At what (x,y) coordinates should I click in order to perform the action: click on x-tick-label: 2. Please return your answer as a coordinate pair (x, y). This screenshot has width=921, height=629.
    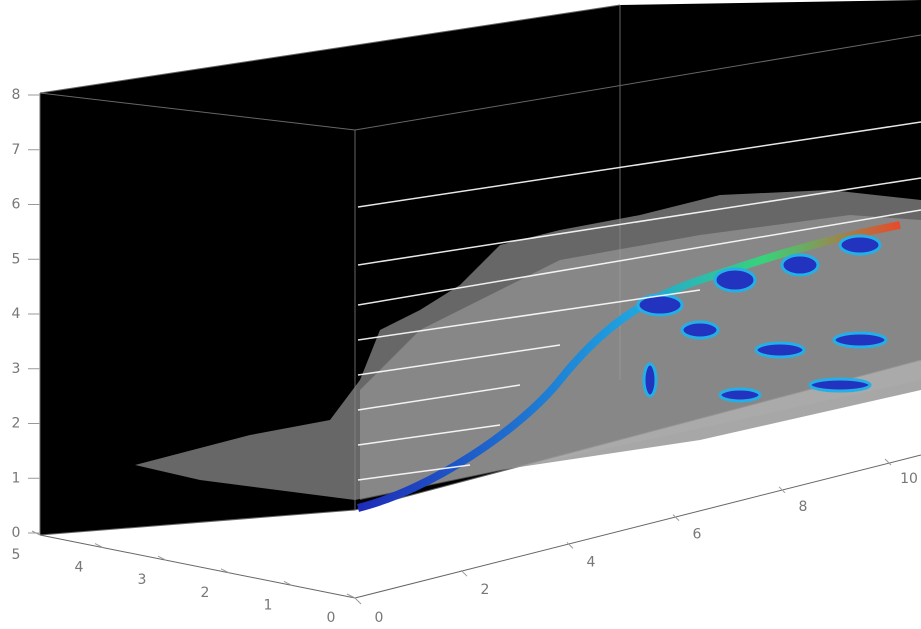
    Looking at the image, I should click on (485, 590).